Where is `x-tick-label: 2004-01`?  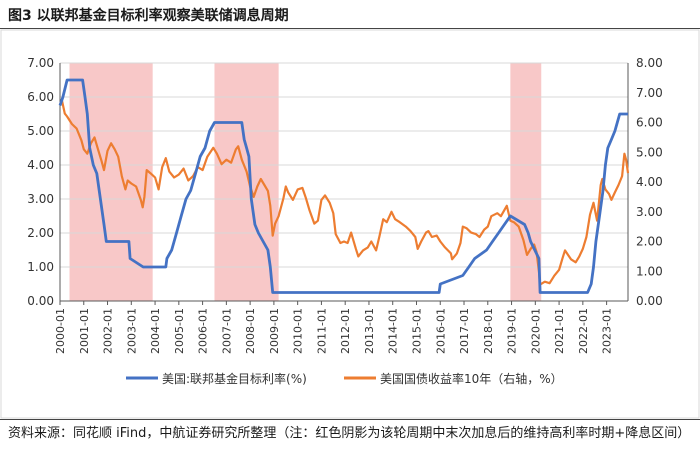 x-tick-label: 2004-01 is located at coordinates (155, 331).